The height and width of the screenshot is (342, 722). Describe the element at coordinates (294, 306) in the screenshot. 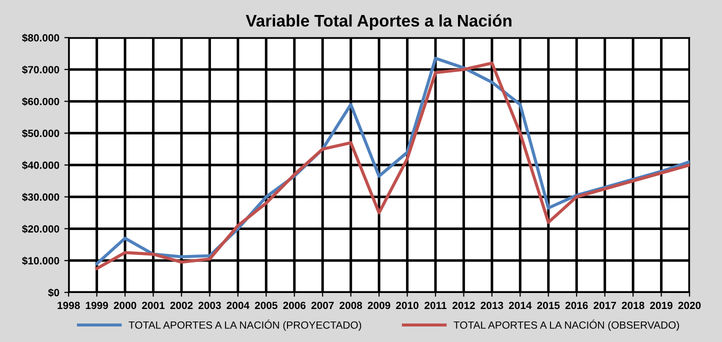

I see `x-tick-label: 2006` at that location.